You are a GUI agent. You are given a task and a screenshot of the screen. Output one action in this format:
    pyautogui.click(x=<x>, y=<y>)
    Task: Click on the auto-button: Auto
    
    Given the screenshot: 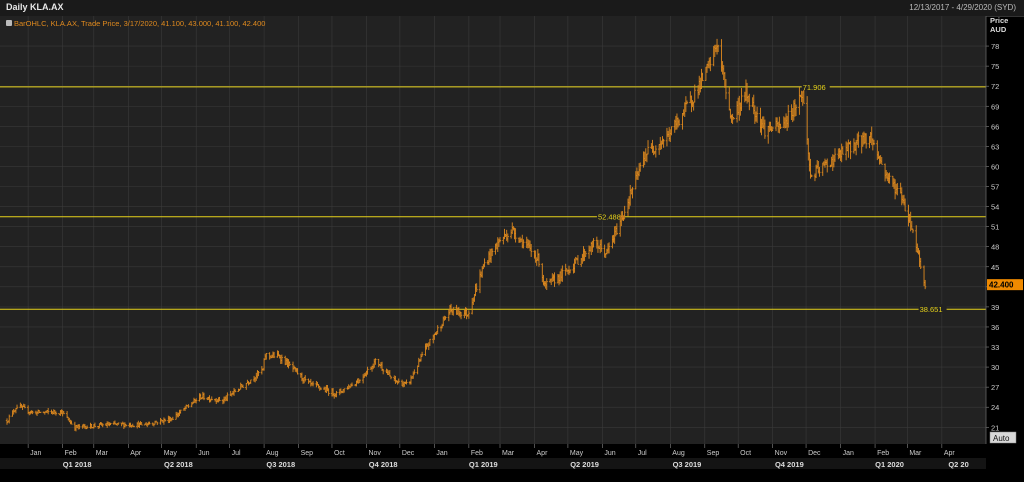 What is the action you would take?
    pyautogui.click(x=1003, y=437)
    